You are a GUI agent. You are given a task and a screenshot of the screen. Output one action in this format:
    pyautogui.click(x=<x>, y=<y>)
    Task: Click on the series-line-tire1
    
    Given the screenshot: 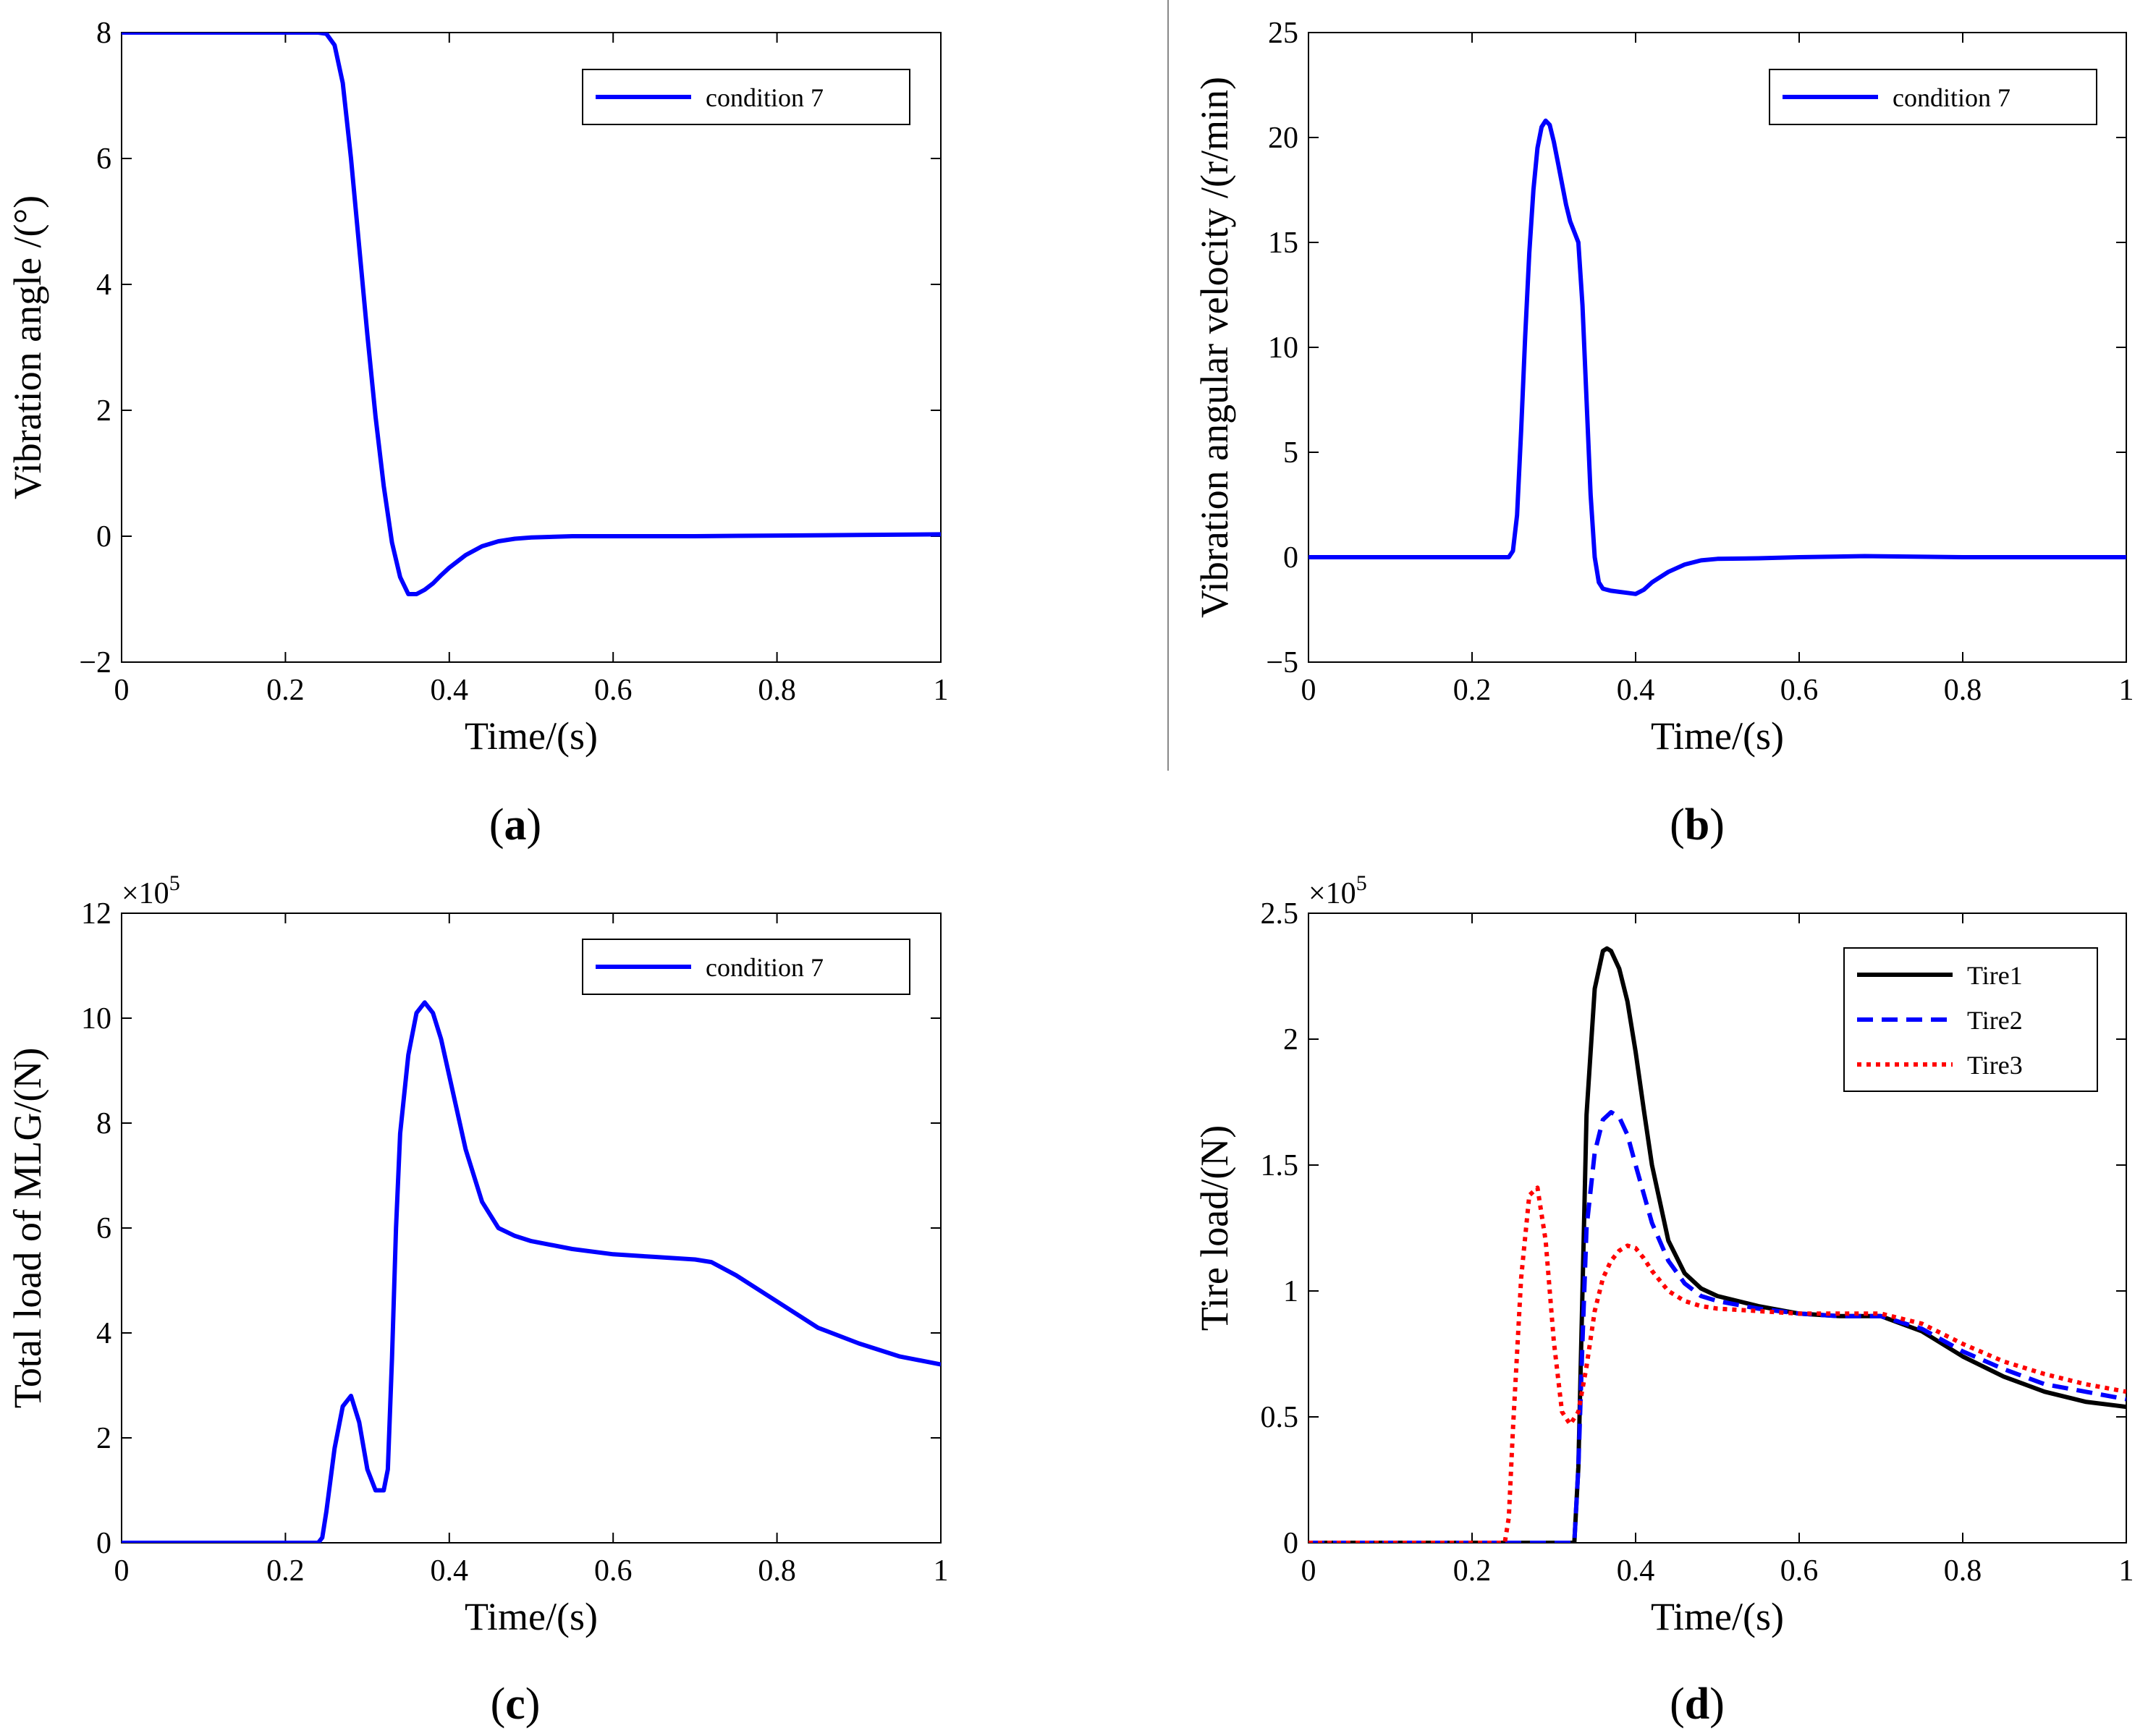 What is the action you would take?
    pyautogui.click(x=1717, y=1244)
    